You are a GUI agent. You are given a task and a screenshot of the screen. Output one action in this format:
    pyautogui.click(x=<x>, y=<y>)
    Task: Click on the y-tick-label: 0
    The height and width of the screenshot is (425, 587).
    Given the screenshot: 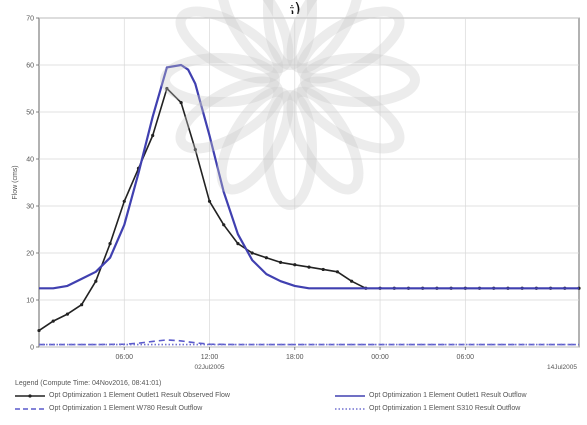 What is the action you would take?
    pyautogui.click(x=32, y=348)
    